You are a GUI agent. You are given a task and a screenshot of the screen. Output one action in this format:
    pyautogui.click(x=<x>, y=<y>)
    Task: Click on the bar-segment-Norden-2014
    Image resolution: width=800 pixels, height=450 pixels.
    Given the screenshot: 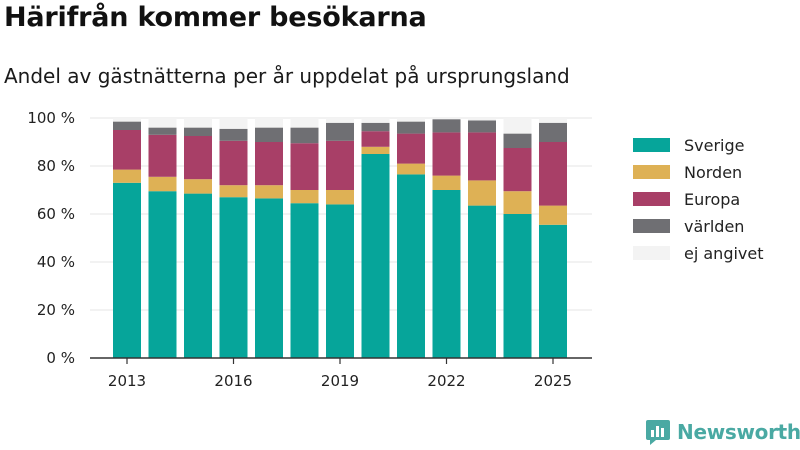 What is the action you would take?
    pyautogui.click(x=162, y=184)
    